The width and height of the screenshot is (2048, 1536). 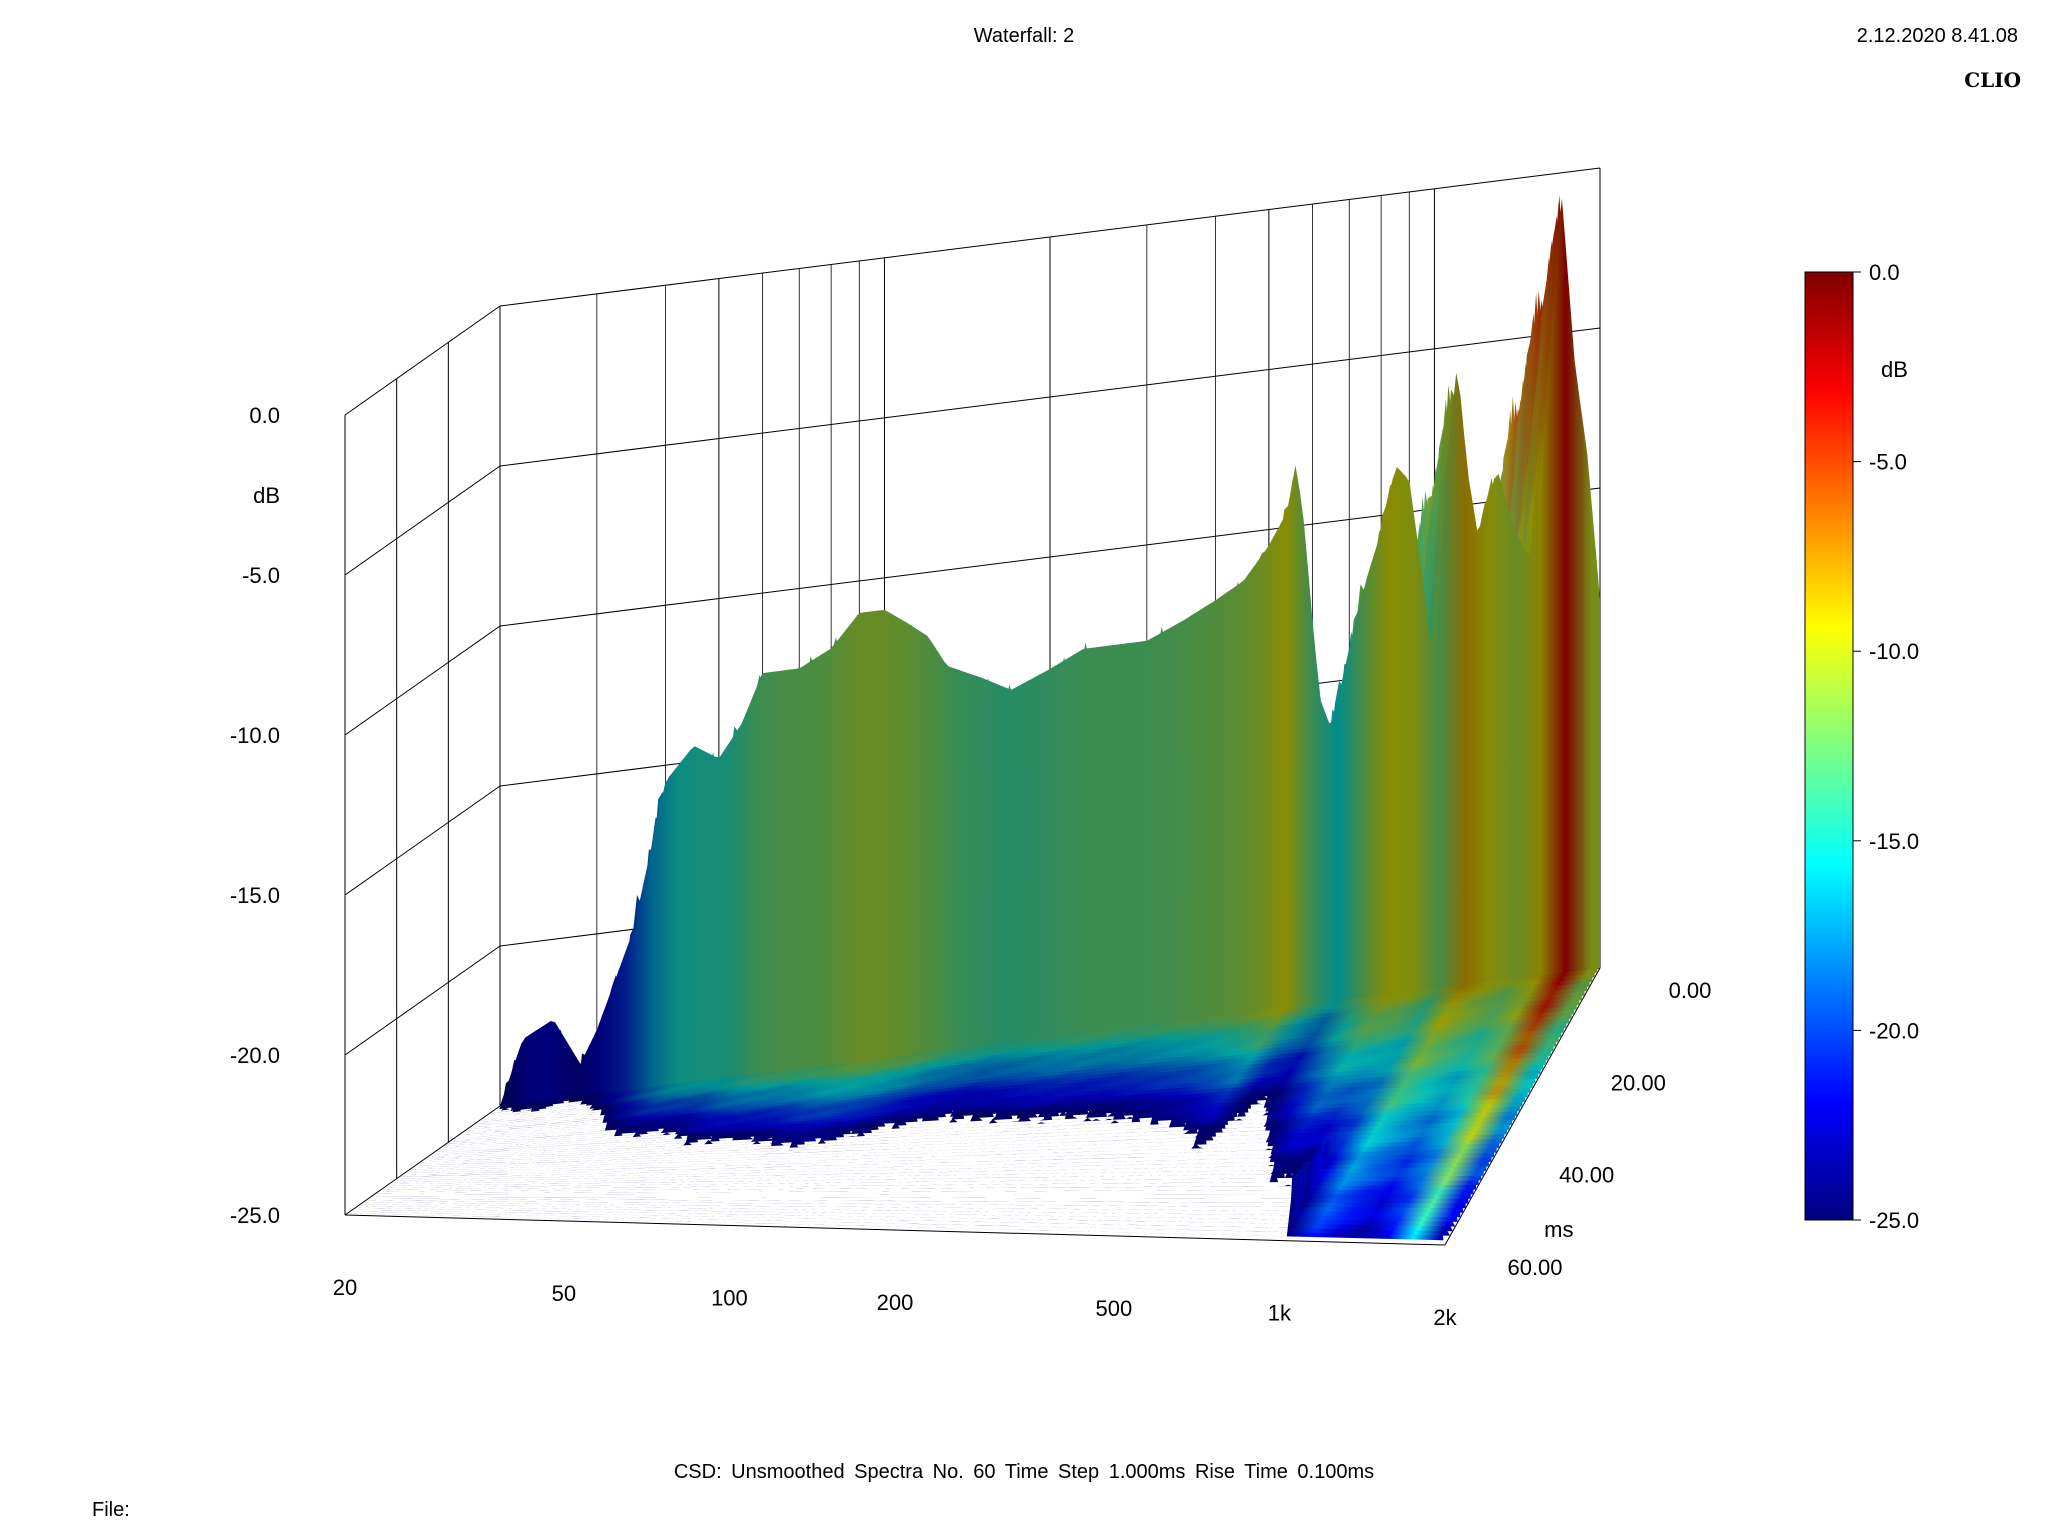 I want to click on x-tick-label: 2k, so click(x=1445, y=1317).